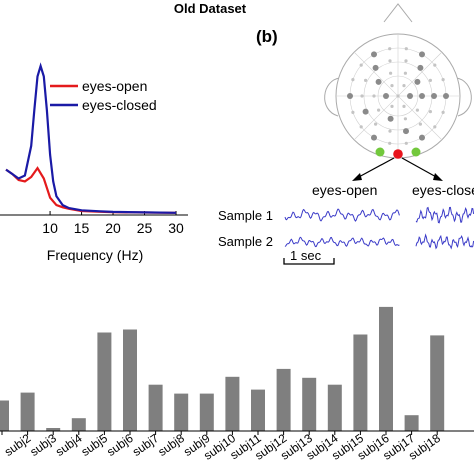 Image resolution: width=474 pixels, height=474 pixels. Describe the element at coordinates (145, 228) in the screenshot. I see `spectrum-tick-label: 25` at that location.